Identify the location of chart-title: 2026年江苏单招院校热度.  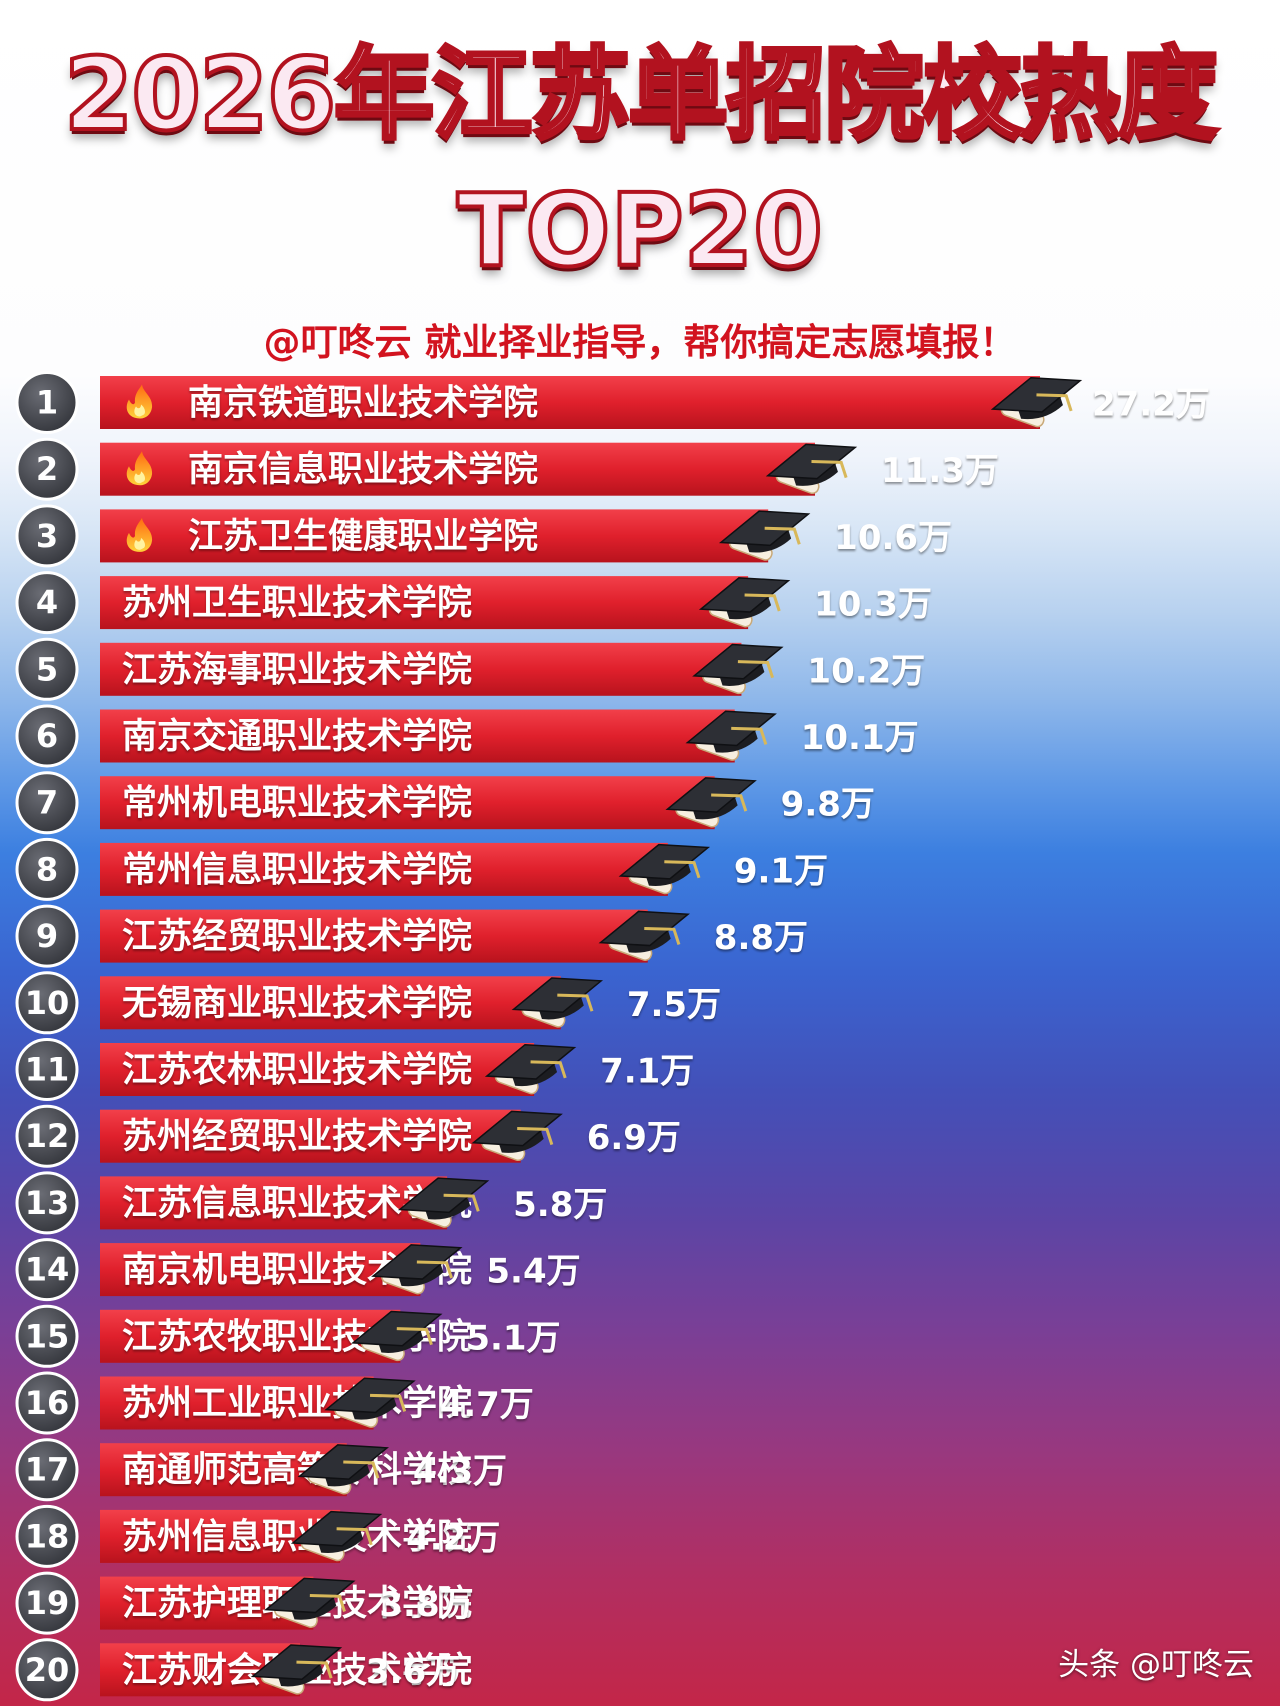
(641, 94).